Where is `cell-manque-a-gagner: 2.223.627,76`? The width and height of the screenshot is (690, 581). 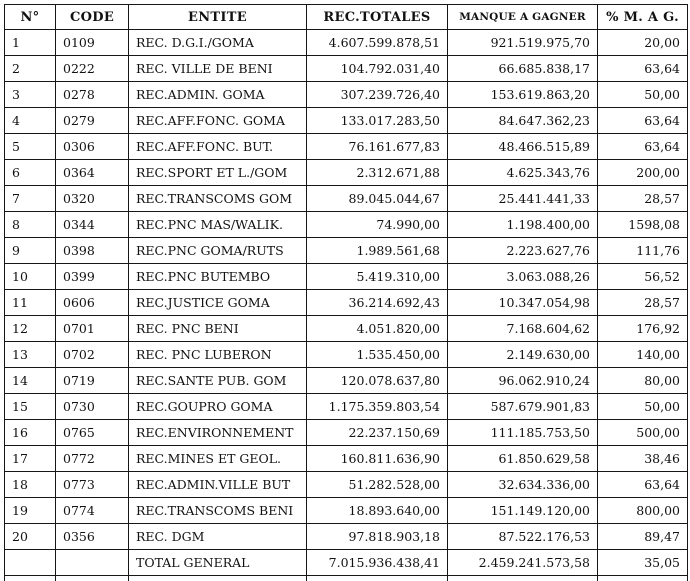
cell-manque-a-gagner: 2.223.627,76 is located at coordinates (522, 250).